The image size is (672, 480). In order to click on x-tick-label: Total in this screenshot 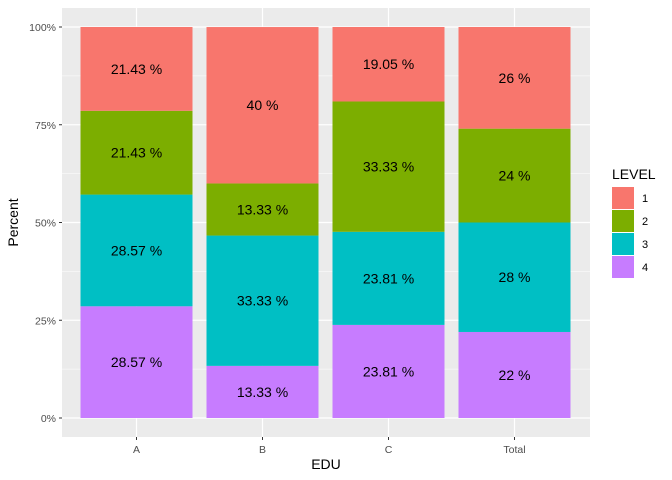, I will do `click(514, 450)`.